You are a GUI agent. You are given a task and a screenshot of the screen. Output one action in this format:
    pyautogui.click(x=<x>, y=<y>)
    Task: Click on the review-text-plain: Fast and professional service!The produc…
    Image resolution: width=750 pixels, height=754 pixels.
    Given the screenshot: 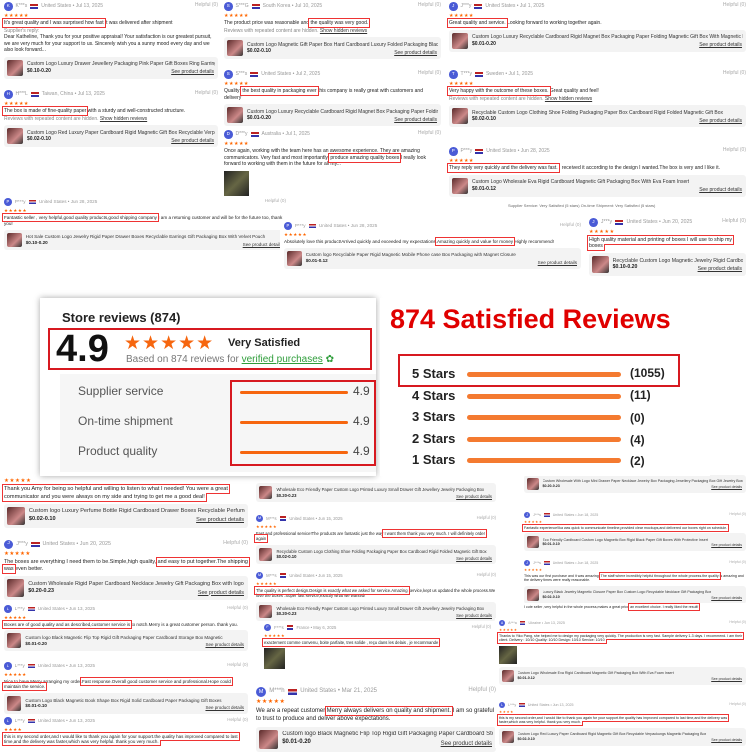 What is the action you would take?
    pyautogui.click(x=320, y=533)
    